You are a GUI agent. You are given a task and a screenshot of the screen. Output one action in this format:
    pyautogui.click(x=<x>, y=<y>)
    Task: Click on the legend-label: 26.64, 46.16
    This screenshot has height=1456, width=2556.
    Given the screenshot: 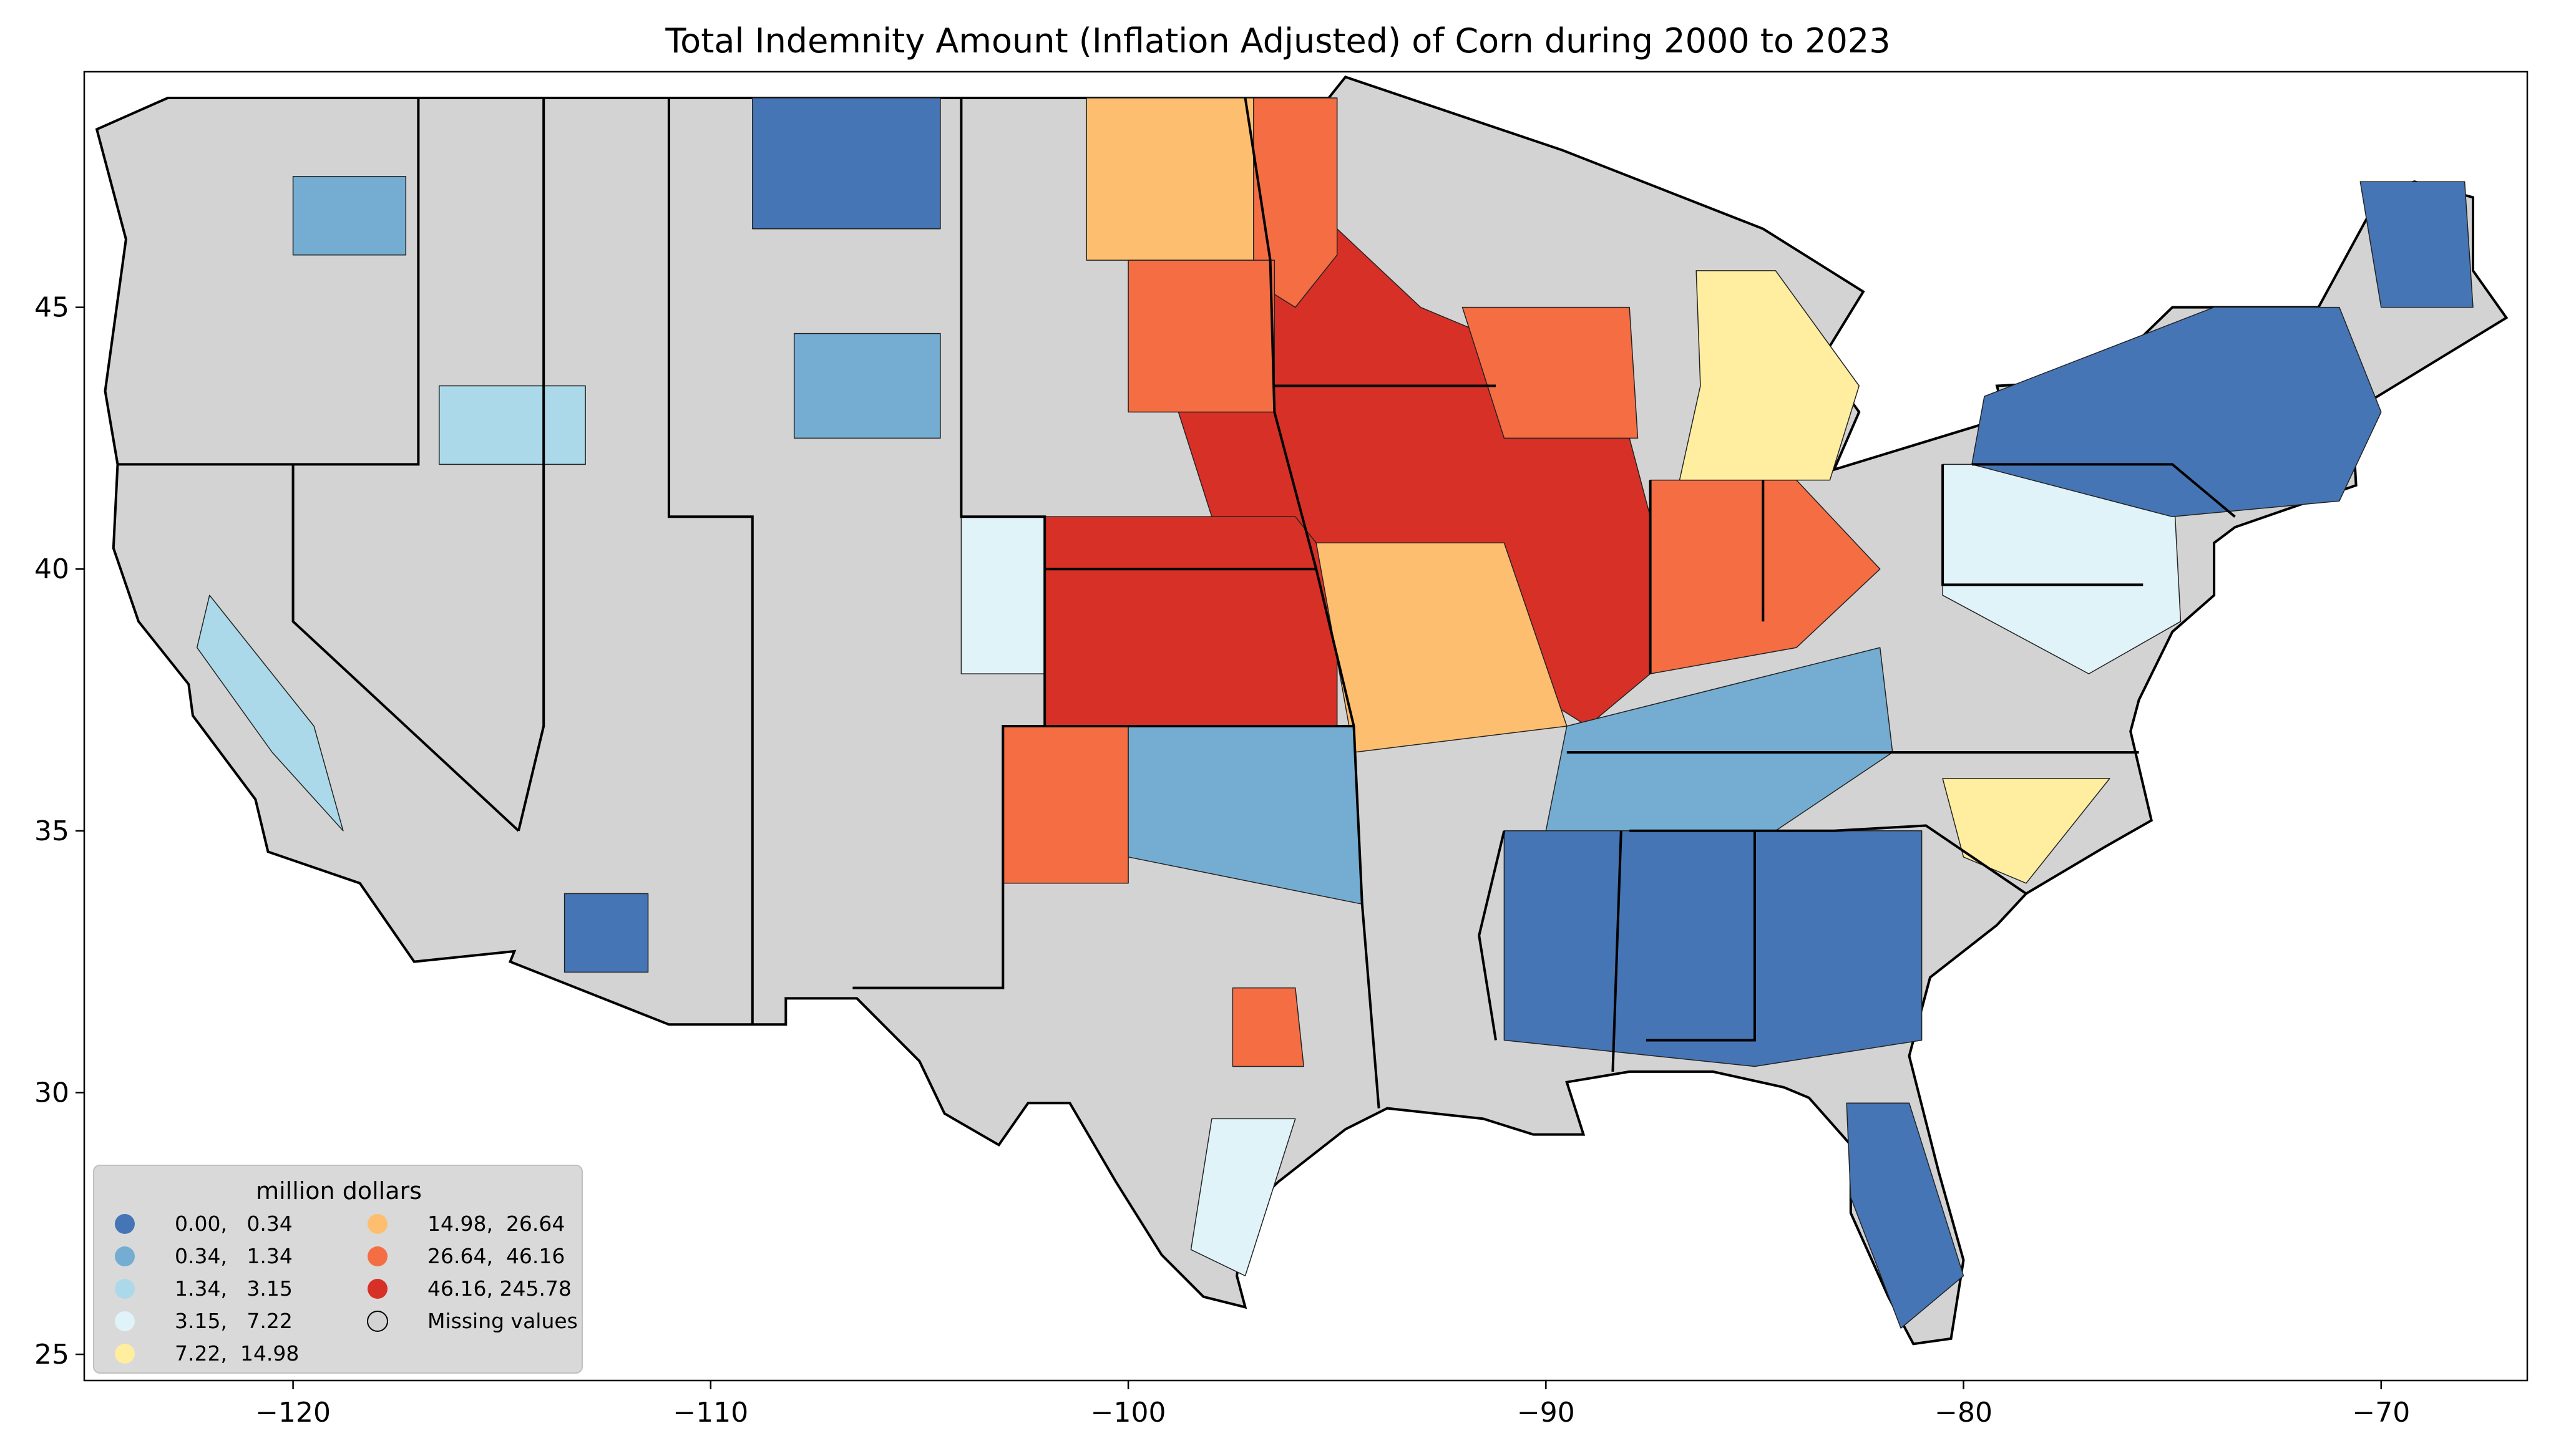 What is the action you would take?
    pyautogui.click(x=496, y=1256)
    